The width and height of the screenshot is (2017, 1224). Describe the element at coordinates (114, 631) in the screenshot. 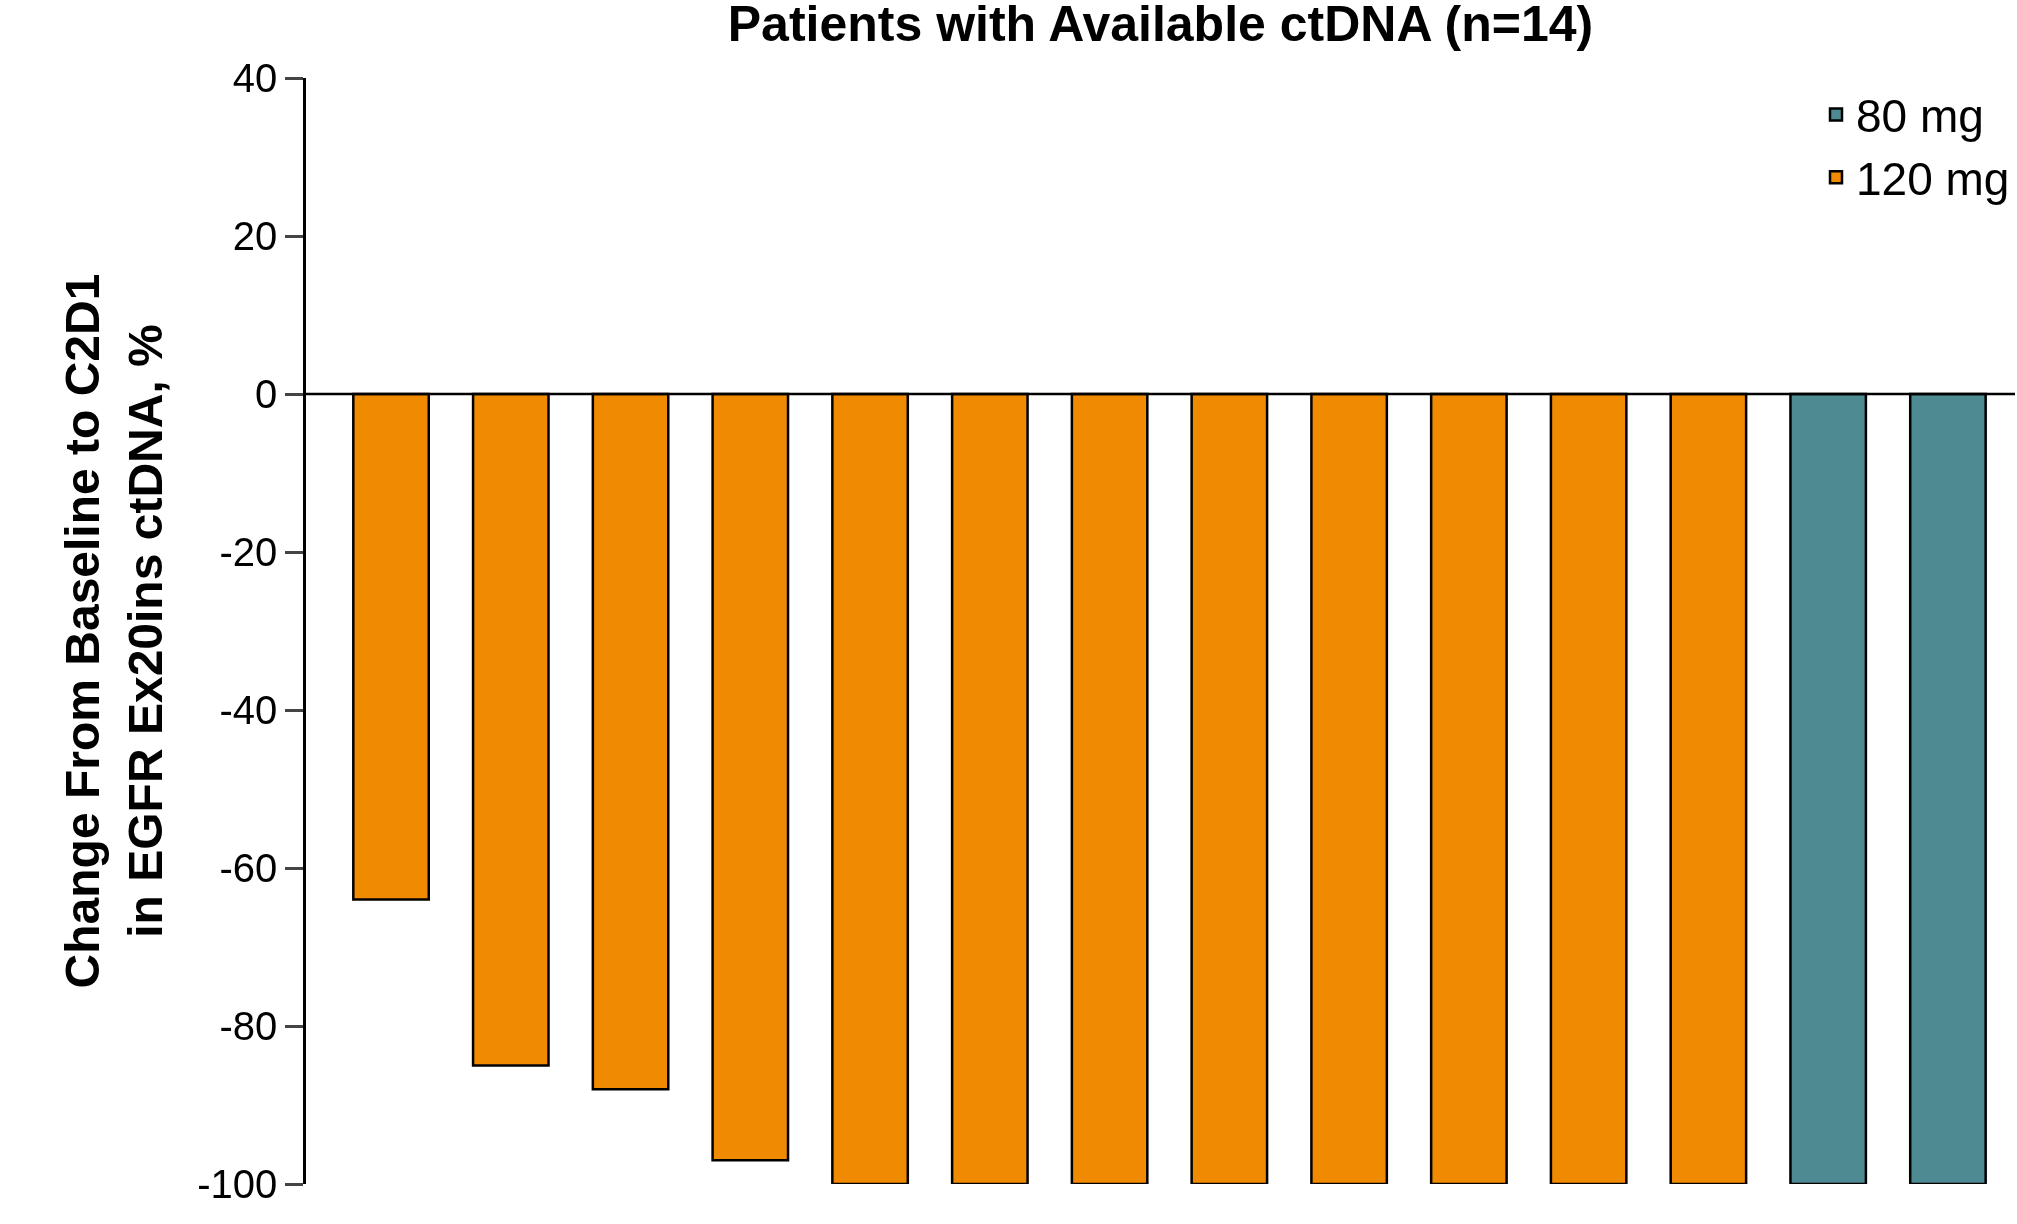

I see `y-axis-title: Change From Baseline to C2D1 in EGFR Ex20ins ctDNA, %` at that location.